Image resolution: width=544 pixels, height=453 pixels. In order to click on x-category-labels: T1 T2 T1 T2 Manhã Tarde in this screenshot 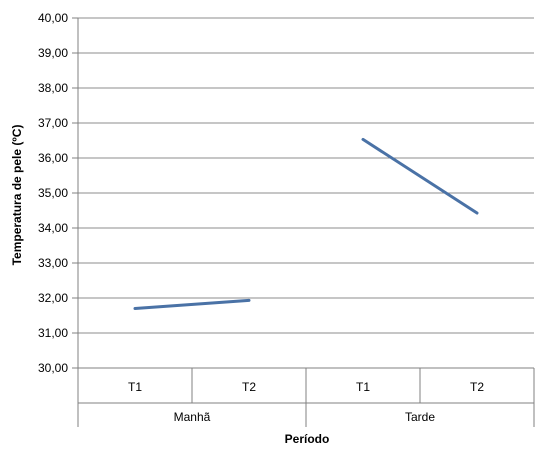, I will do `click(306, 402)`.